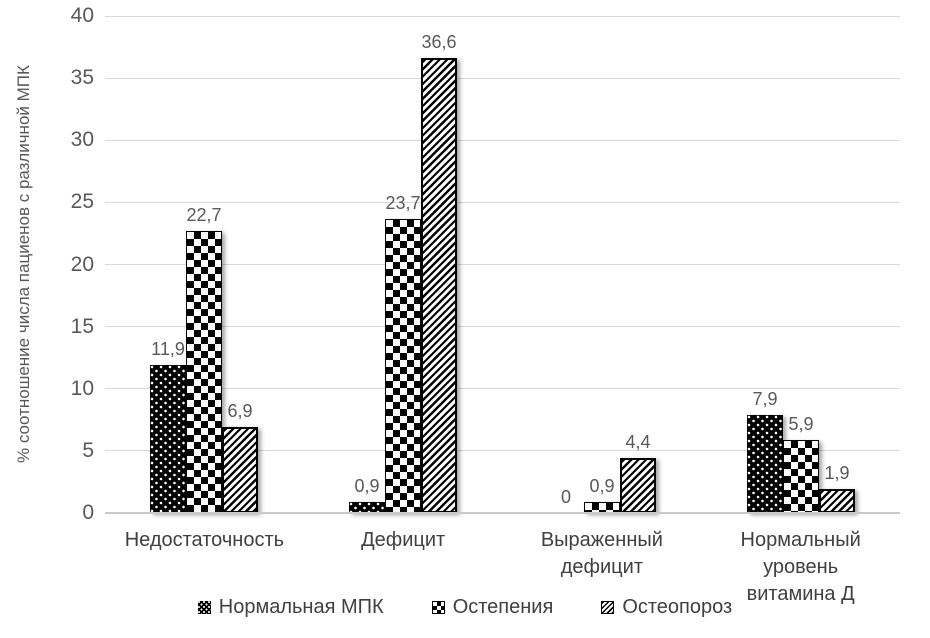 This screenshot has height=638, width=930. I want to click on data-label: 23,7, so click(403, 203).